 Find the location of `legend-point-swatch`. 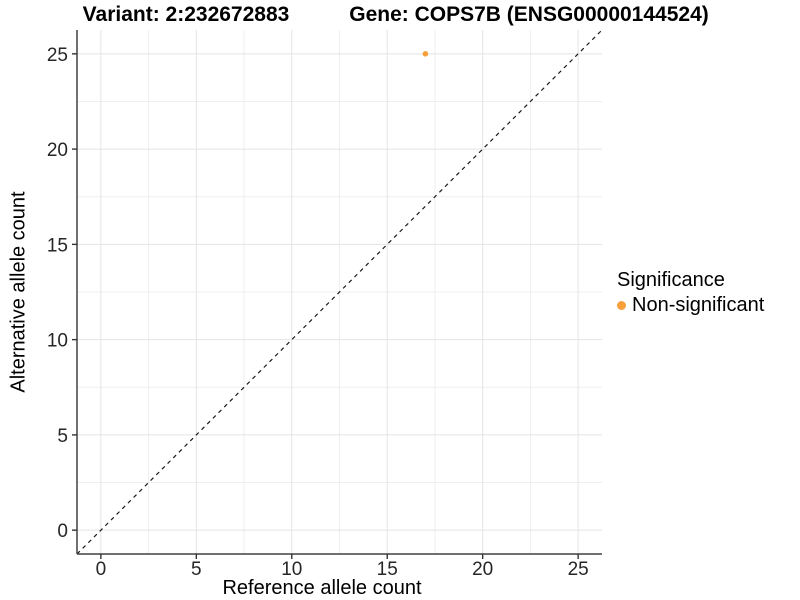

legend-point-swatch is located at coordinates (621, 305).